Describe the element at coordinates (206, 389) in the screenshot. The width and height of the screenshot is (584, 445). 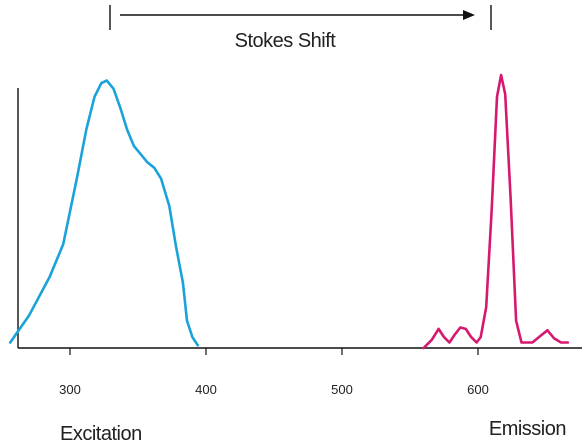
I see `x-tick-label-400: 400` at that location.